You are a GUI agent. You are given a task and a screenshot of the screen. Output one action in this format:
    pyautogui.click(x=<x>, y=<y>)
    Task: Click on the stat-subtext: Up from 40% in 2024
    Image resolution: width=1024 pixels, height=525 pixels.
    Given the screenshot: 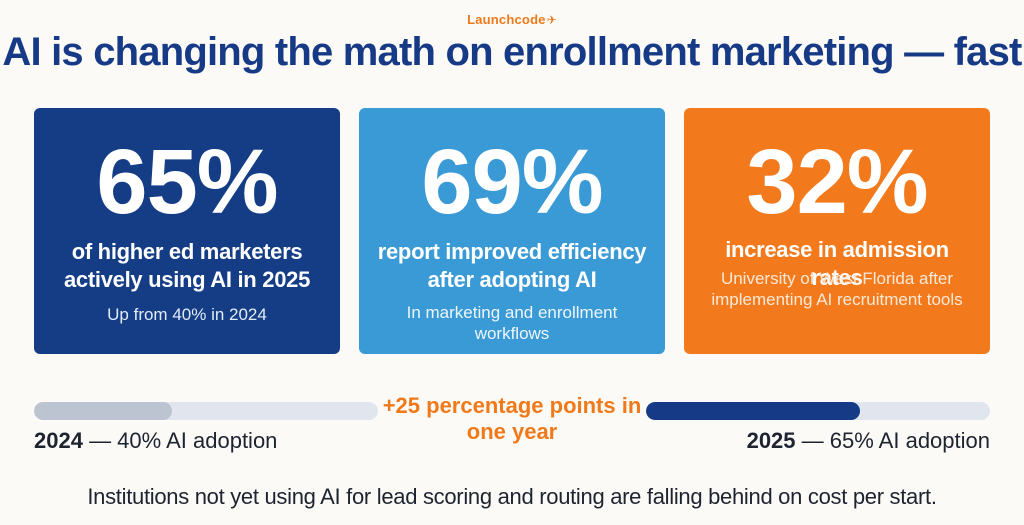 What is the action you would take?
    pyautogui.click(x=187, y=314)
    